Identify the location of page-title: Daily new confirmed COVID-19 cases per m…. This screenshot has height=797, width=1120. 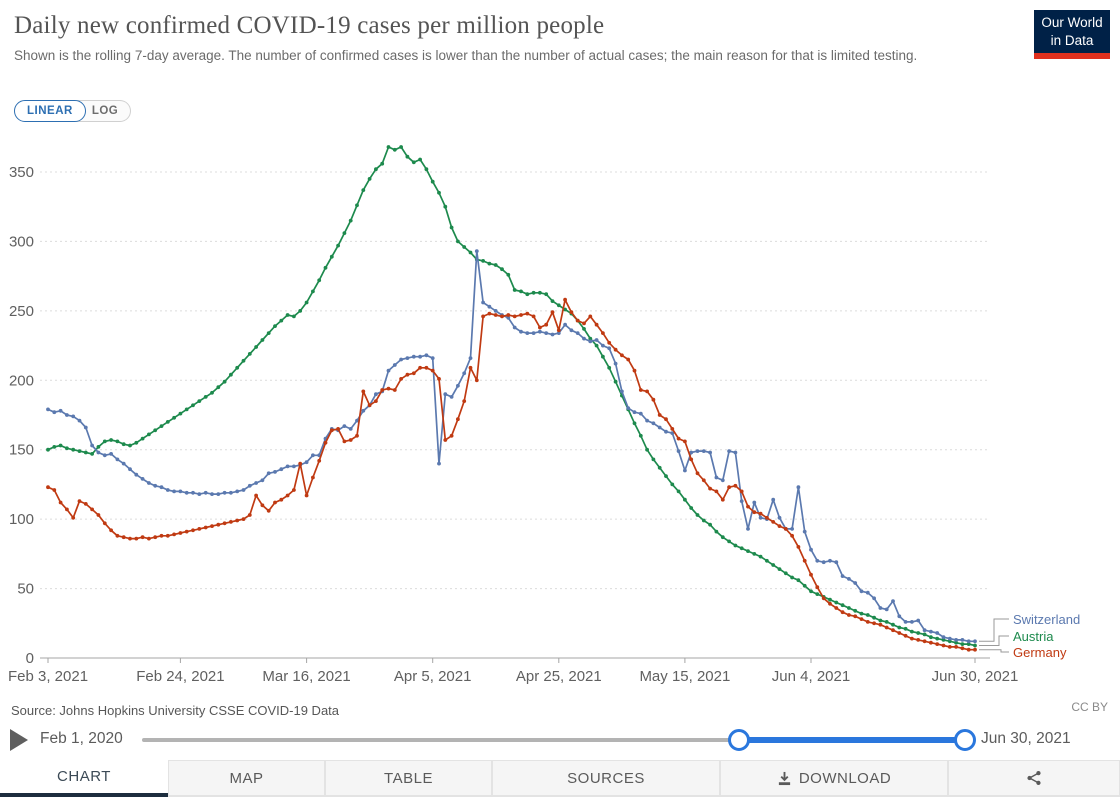
(309, 25).